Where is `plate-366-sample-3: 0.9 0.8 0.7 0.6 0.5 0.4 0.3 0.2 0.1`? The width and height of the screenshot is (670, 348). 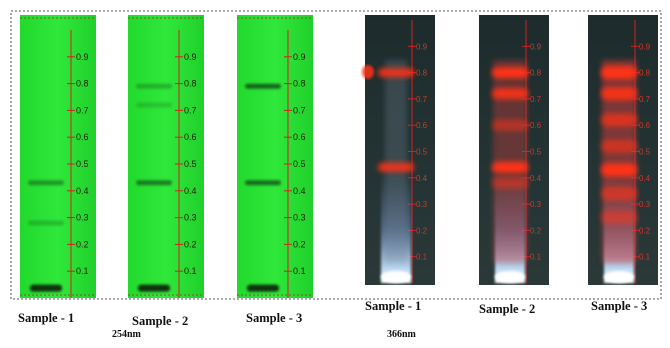 plate-366-sample-3: 0.9 0.8 0.7 0.6 0.5 0.4 0.3 0.2 0.1 is located at coordinates (623, 150).